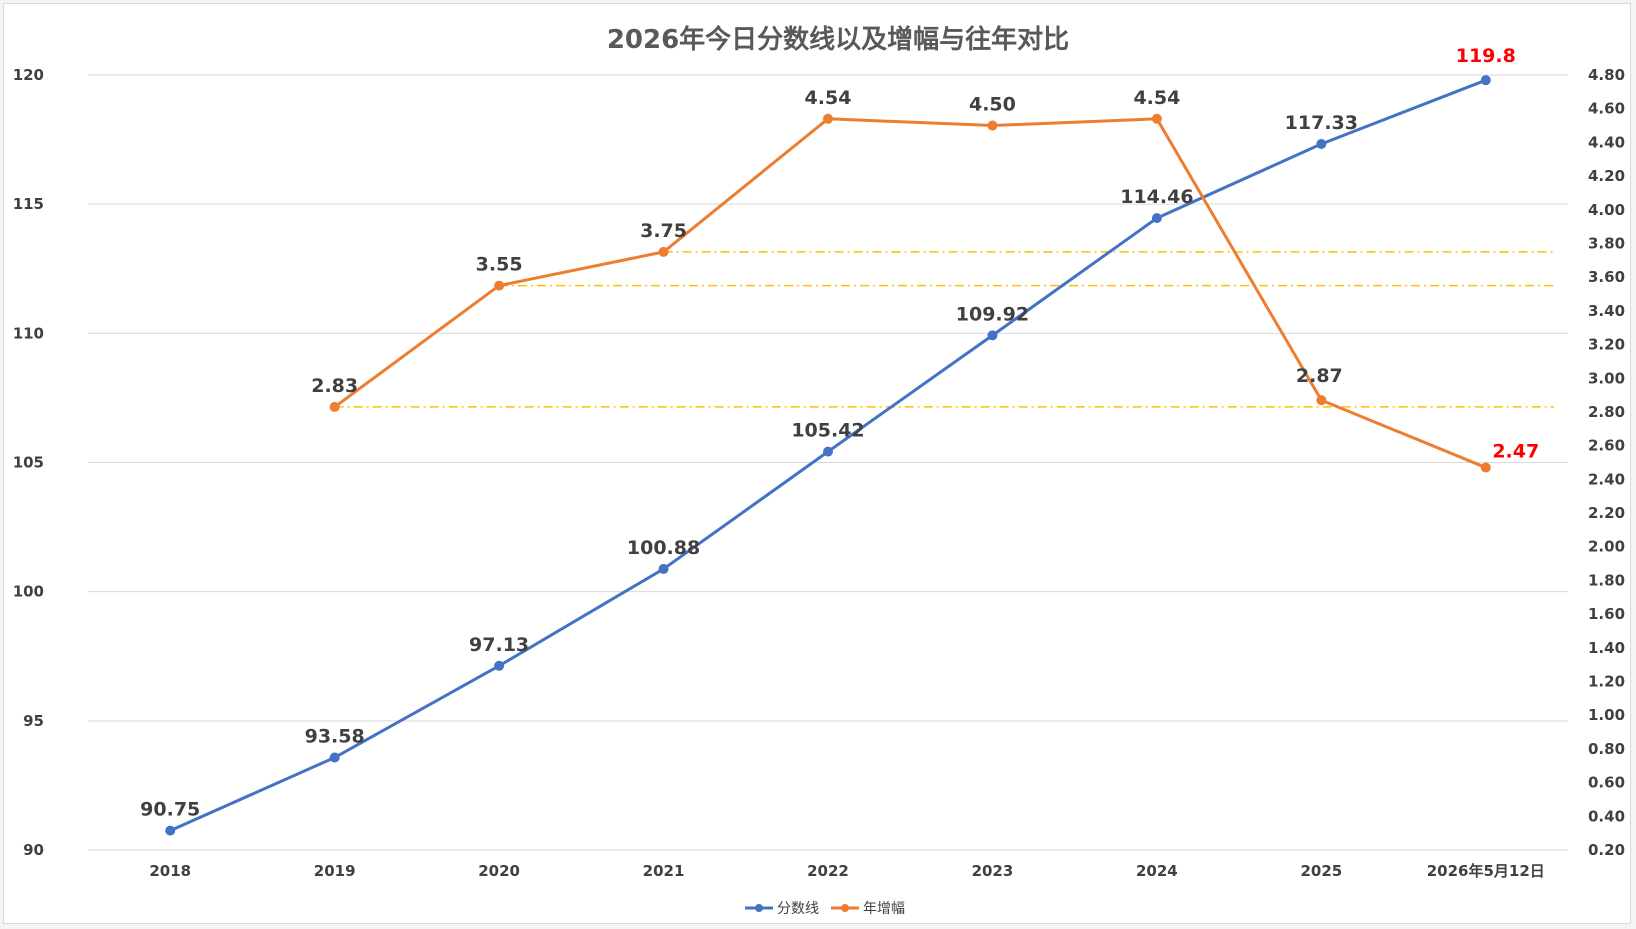  Describe the element at coordinates (1606, 513) in the screenshot. I see `right-axis-tick-label: 2.20` at that location.